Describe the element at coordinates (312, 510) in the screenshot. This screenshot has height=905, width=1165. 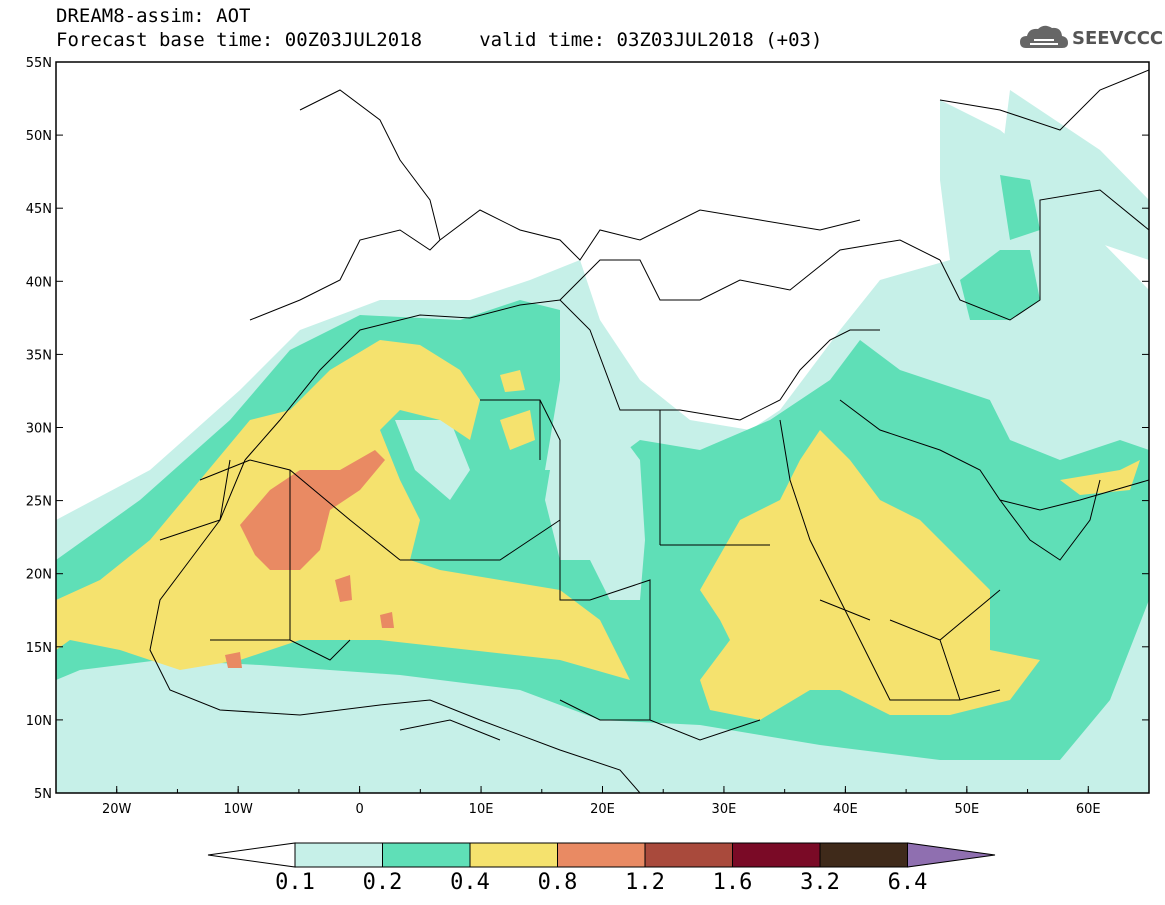
I see `aot-contour-0.8` at that location.